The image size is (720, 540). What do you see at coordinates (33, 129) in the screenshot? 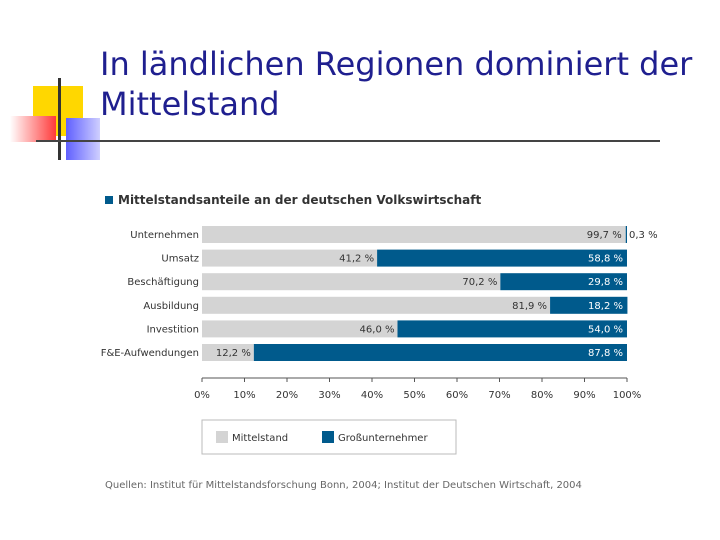
I see `deco-red-block` at bounding box center [33, 129].